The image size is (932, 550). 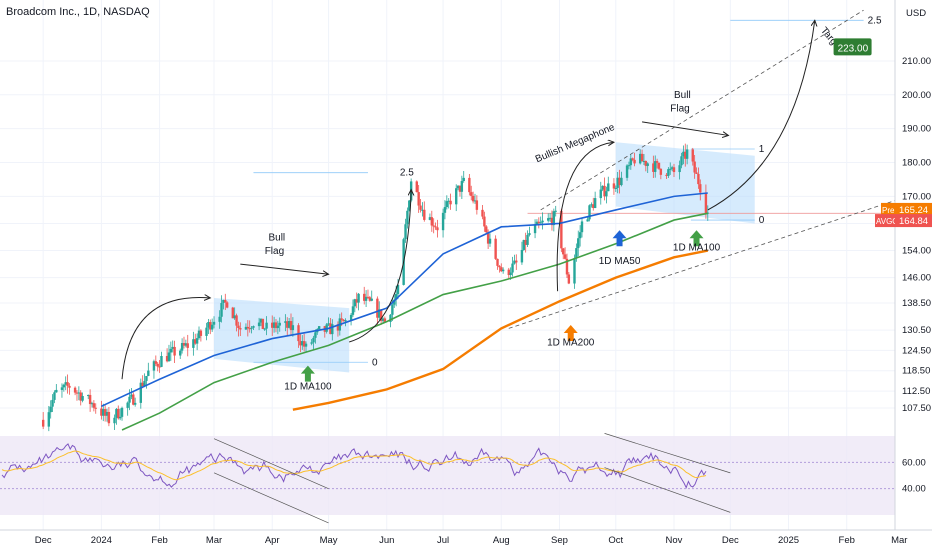 What do you see at coordinates (916, 371) in the screenshot?
I see `y-tick-label: 118.50` at bounding box center [916, 371].